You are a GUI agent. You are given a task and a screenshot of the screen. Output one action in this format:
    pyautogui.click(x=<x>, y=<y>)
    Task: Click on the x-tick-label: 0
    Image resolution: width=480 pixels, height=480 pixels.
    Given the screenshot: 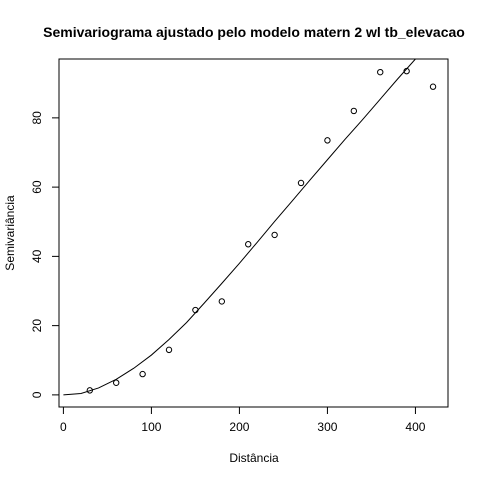 What is the action you would take?
    pyautogui.click(x=63, y=427)
    